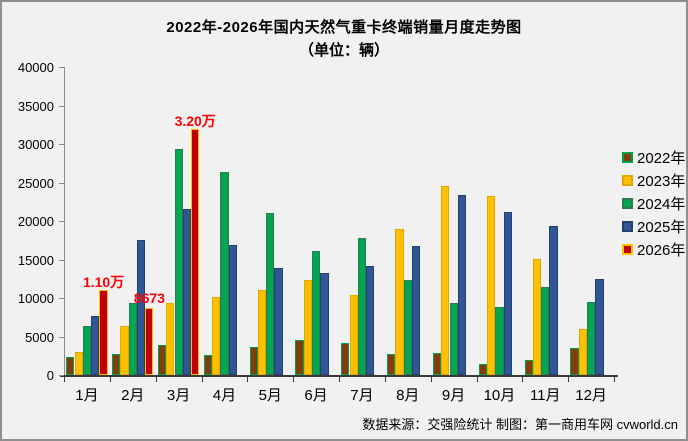 Image resolution: width=688 pixels, height=441 pixels. I want to click on x-axis-month-label: 11月, so click(545, 395).